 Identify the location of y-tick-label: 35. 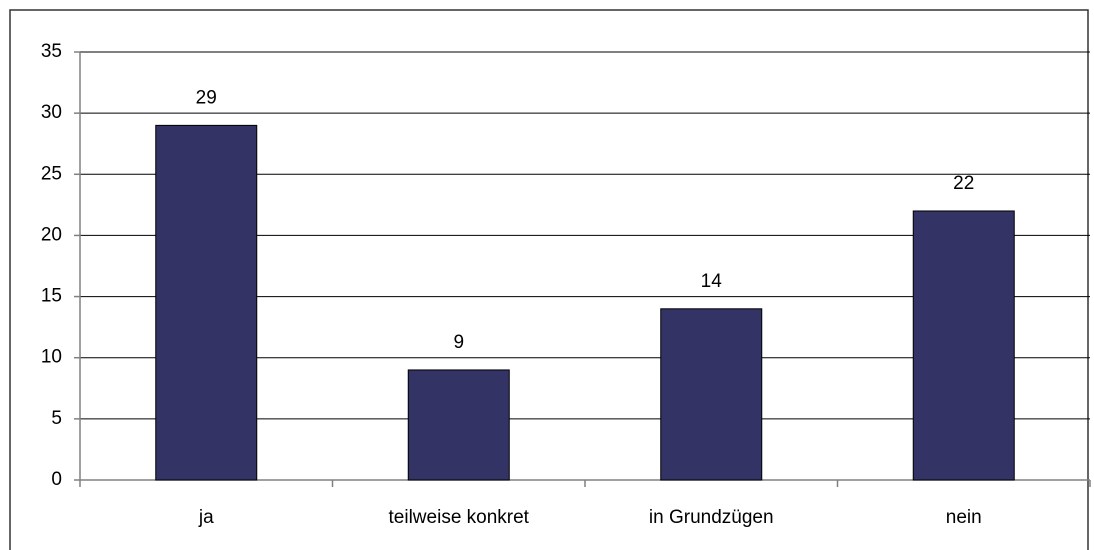
(51, 51).